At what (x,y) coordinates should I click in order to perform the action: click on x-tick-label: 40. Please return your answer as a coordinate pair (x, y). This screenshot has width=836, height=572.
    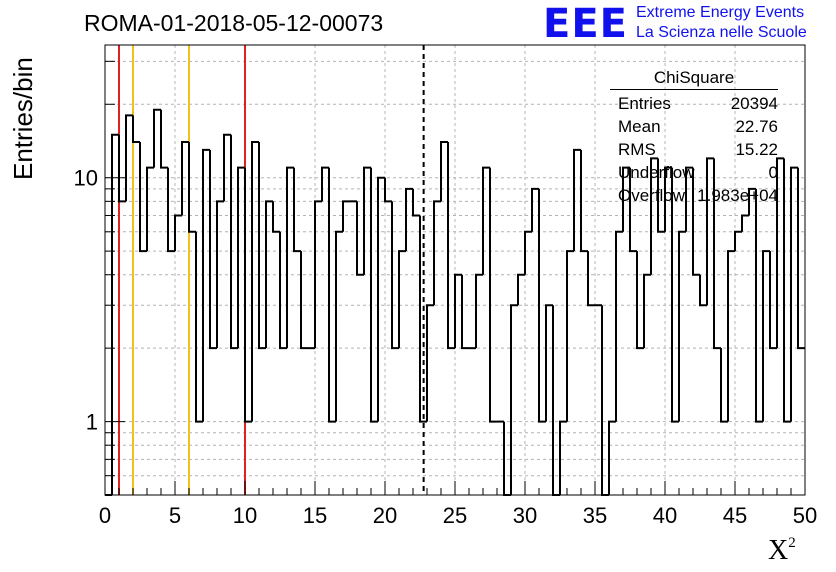
    Looking at the image, I should click on (665, 515).